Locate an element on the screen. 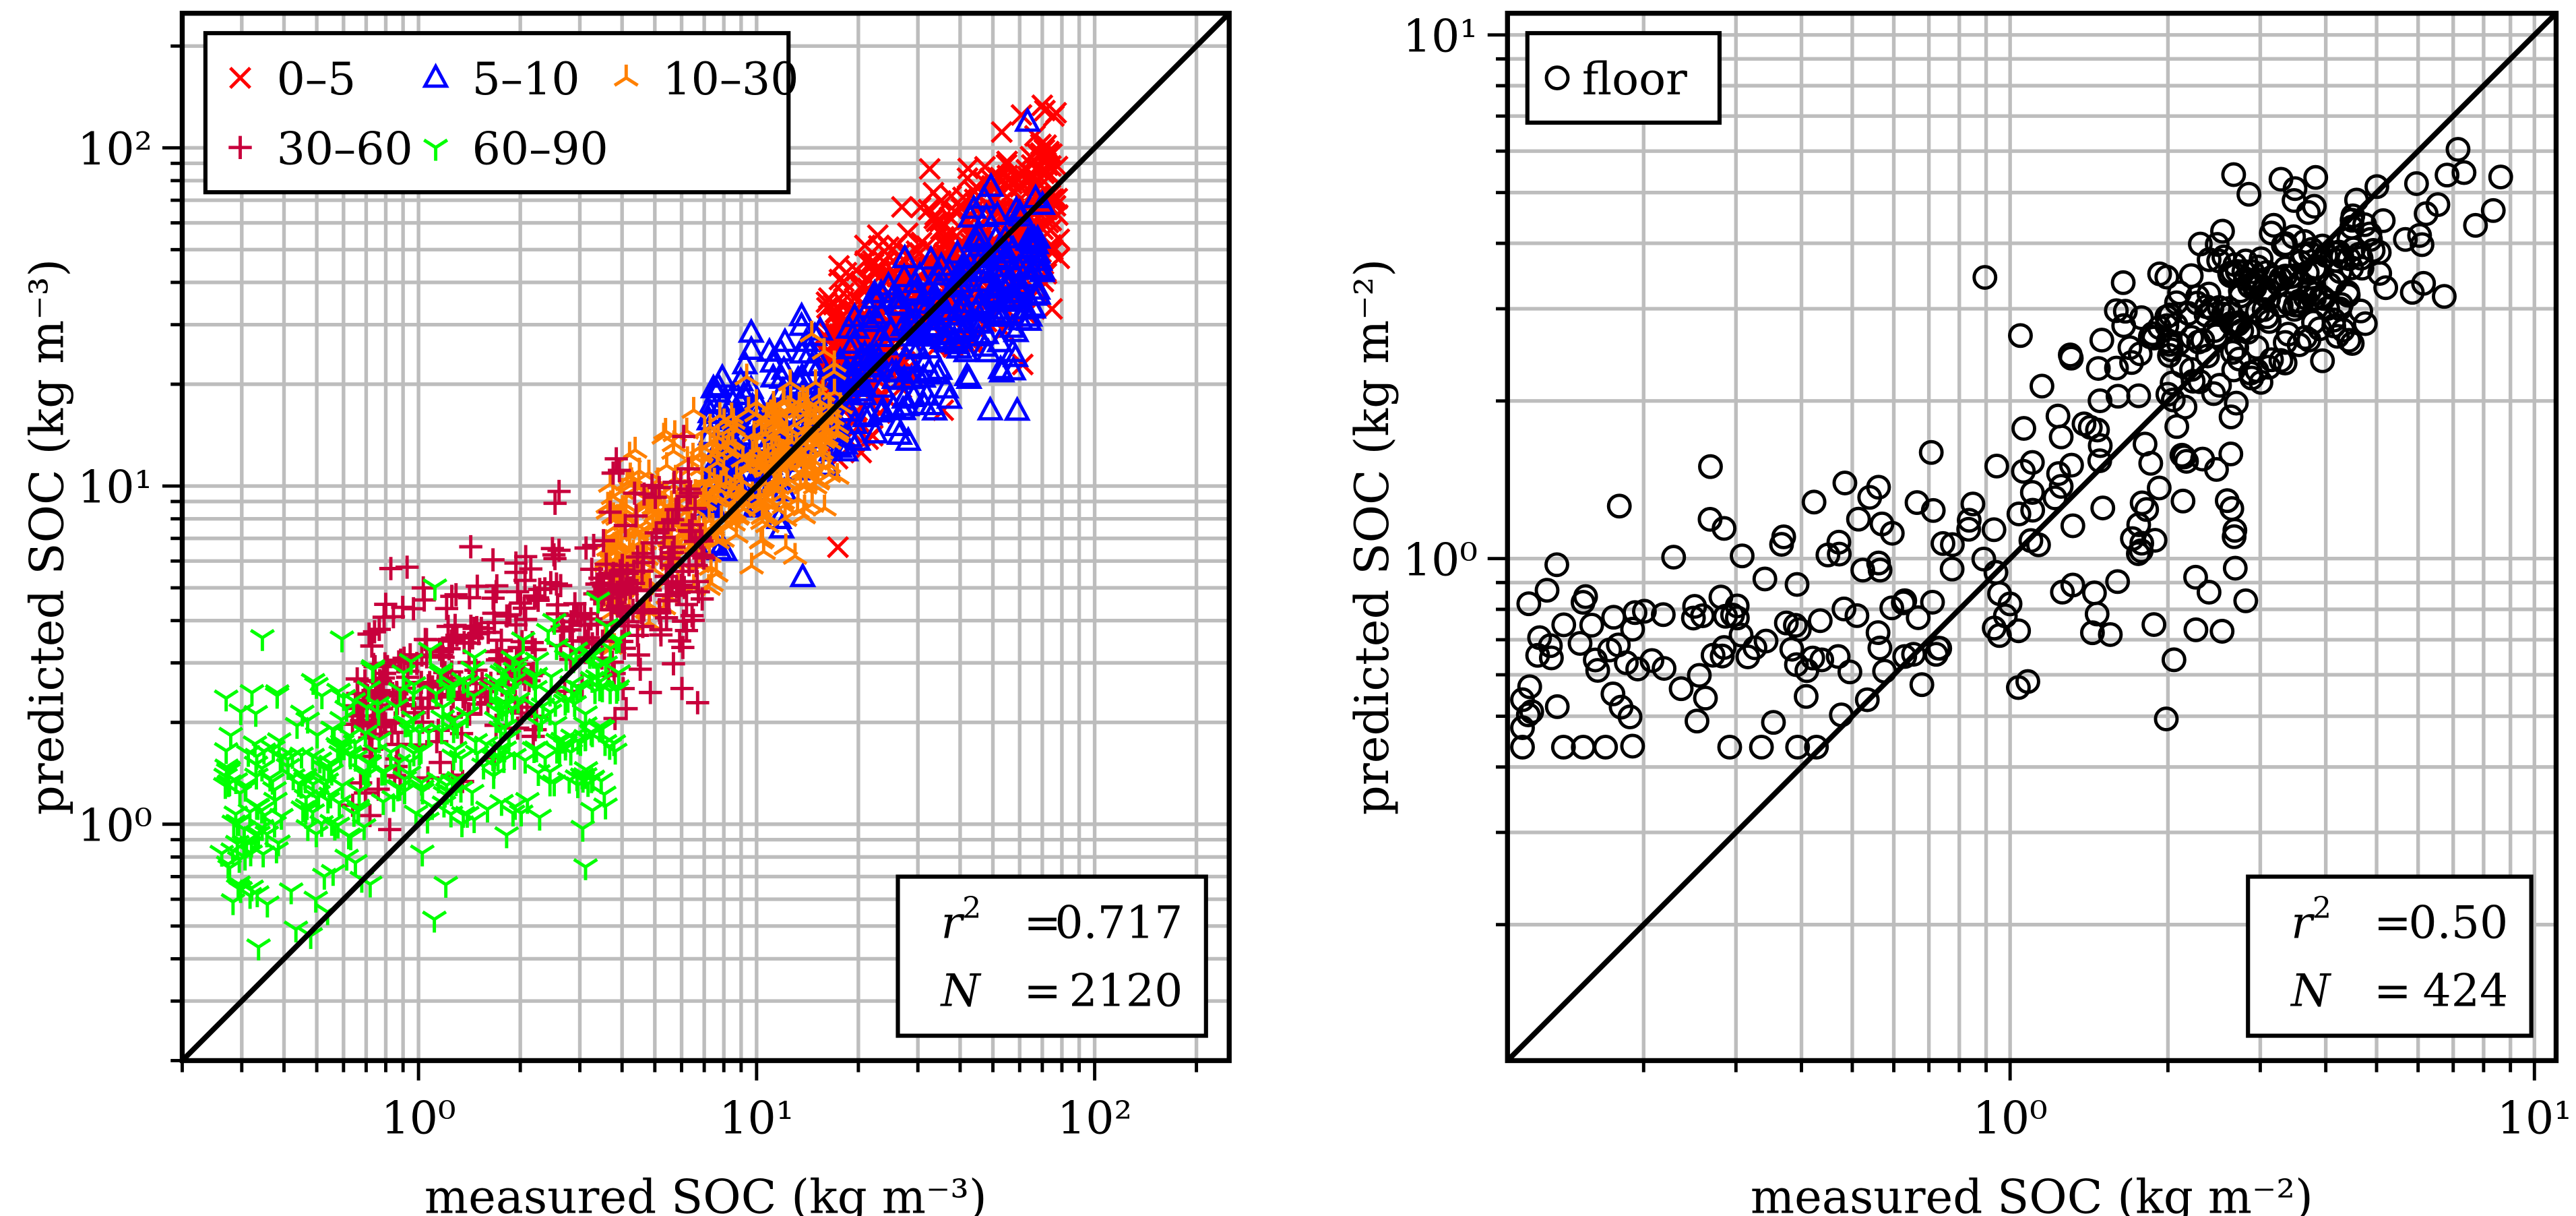  x-tick-label: 10⁰ is located at coordinates (418, 1118).